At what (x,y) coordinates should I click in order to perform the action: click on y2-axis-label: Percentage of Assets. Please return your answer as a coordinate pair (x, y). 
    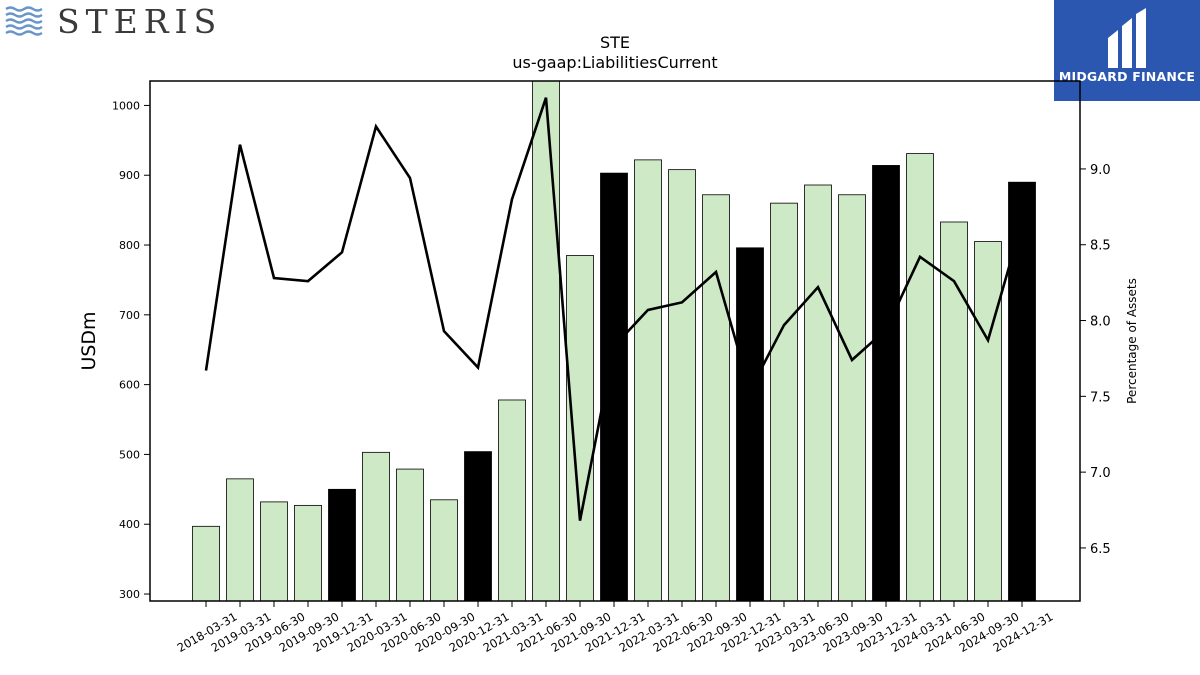
    Looking at the image, I should click on (1132, 341).